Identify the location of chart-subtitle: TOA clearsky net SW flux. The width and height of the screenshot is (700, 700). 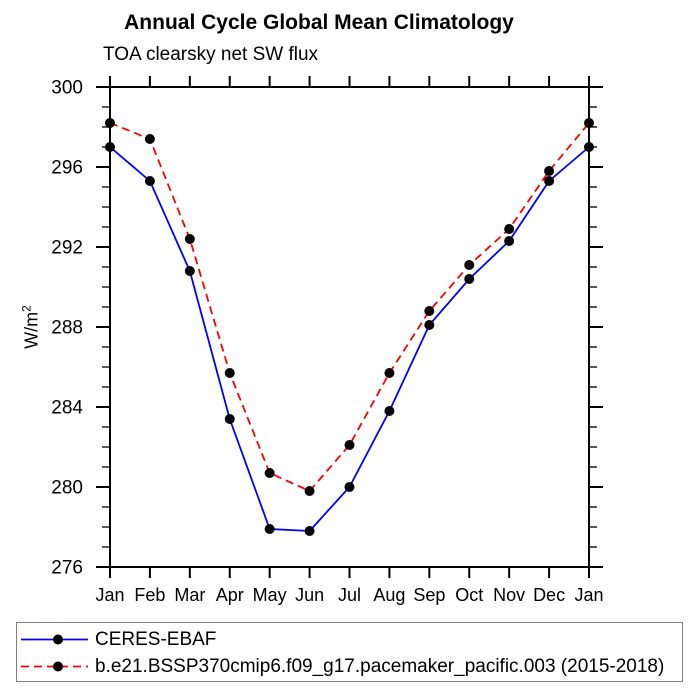
(211, 54).